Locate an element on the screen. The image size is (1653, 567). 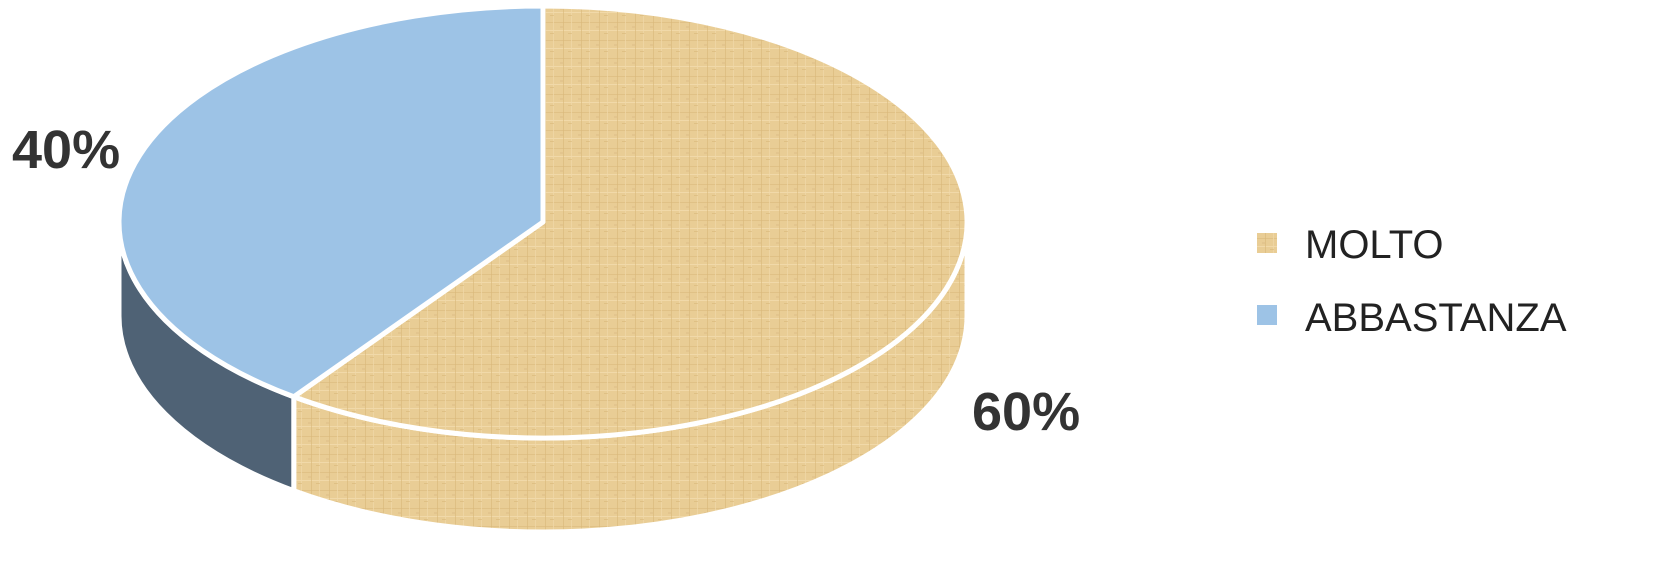
legend-swatch-molto is located at coordinates (1267, 243).